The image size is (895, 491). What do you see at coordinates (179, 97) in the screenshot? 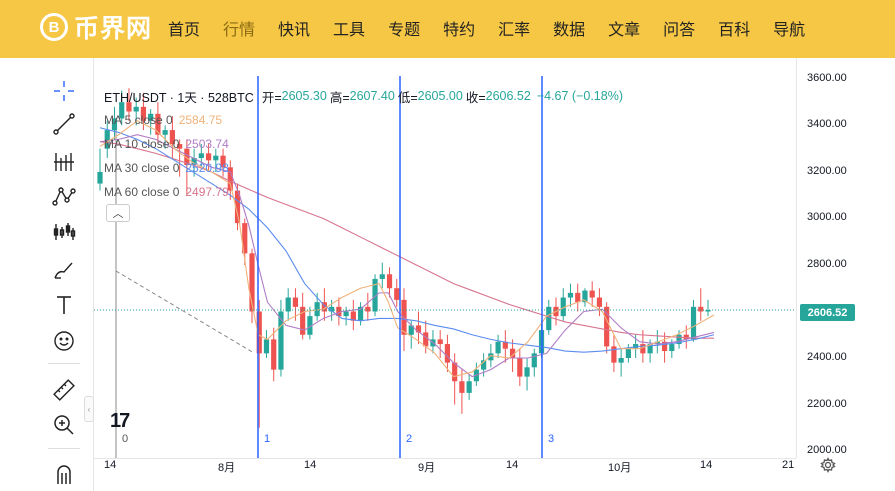
I see `symbol-label: ETH/USDT · 1天 · 528BTC` at bounding box center [179, 97].